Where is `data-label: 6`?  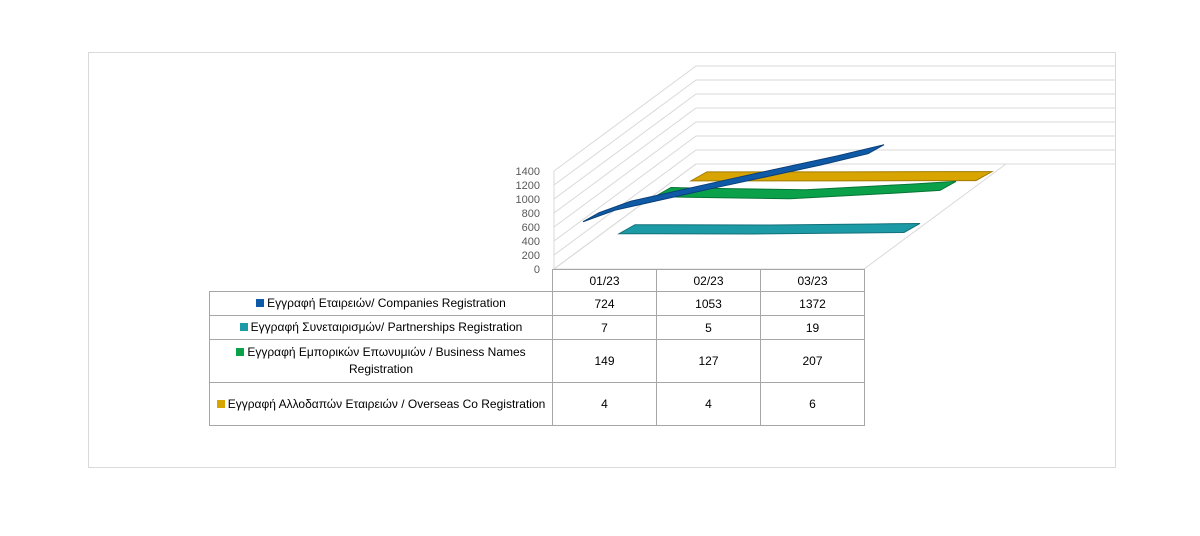
data-label: 6 is located at coordinates (812, 404).